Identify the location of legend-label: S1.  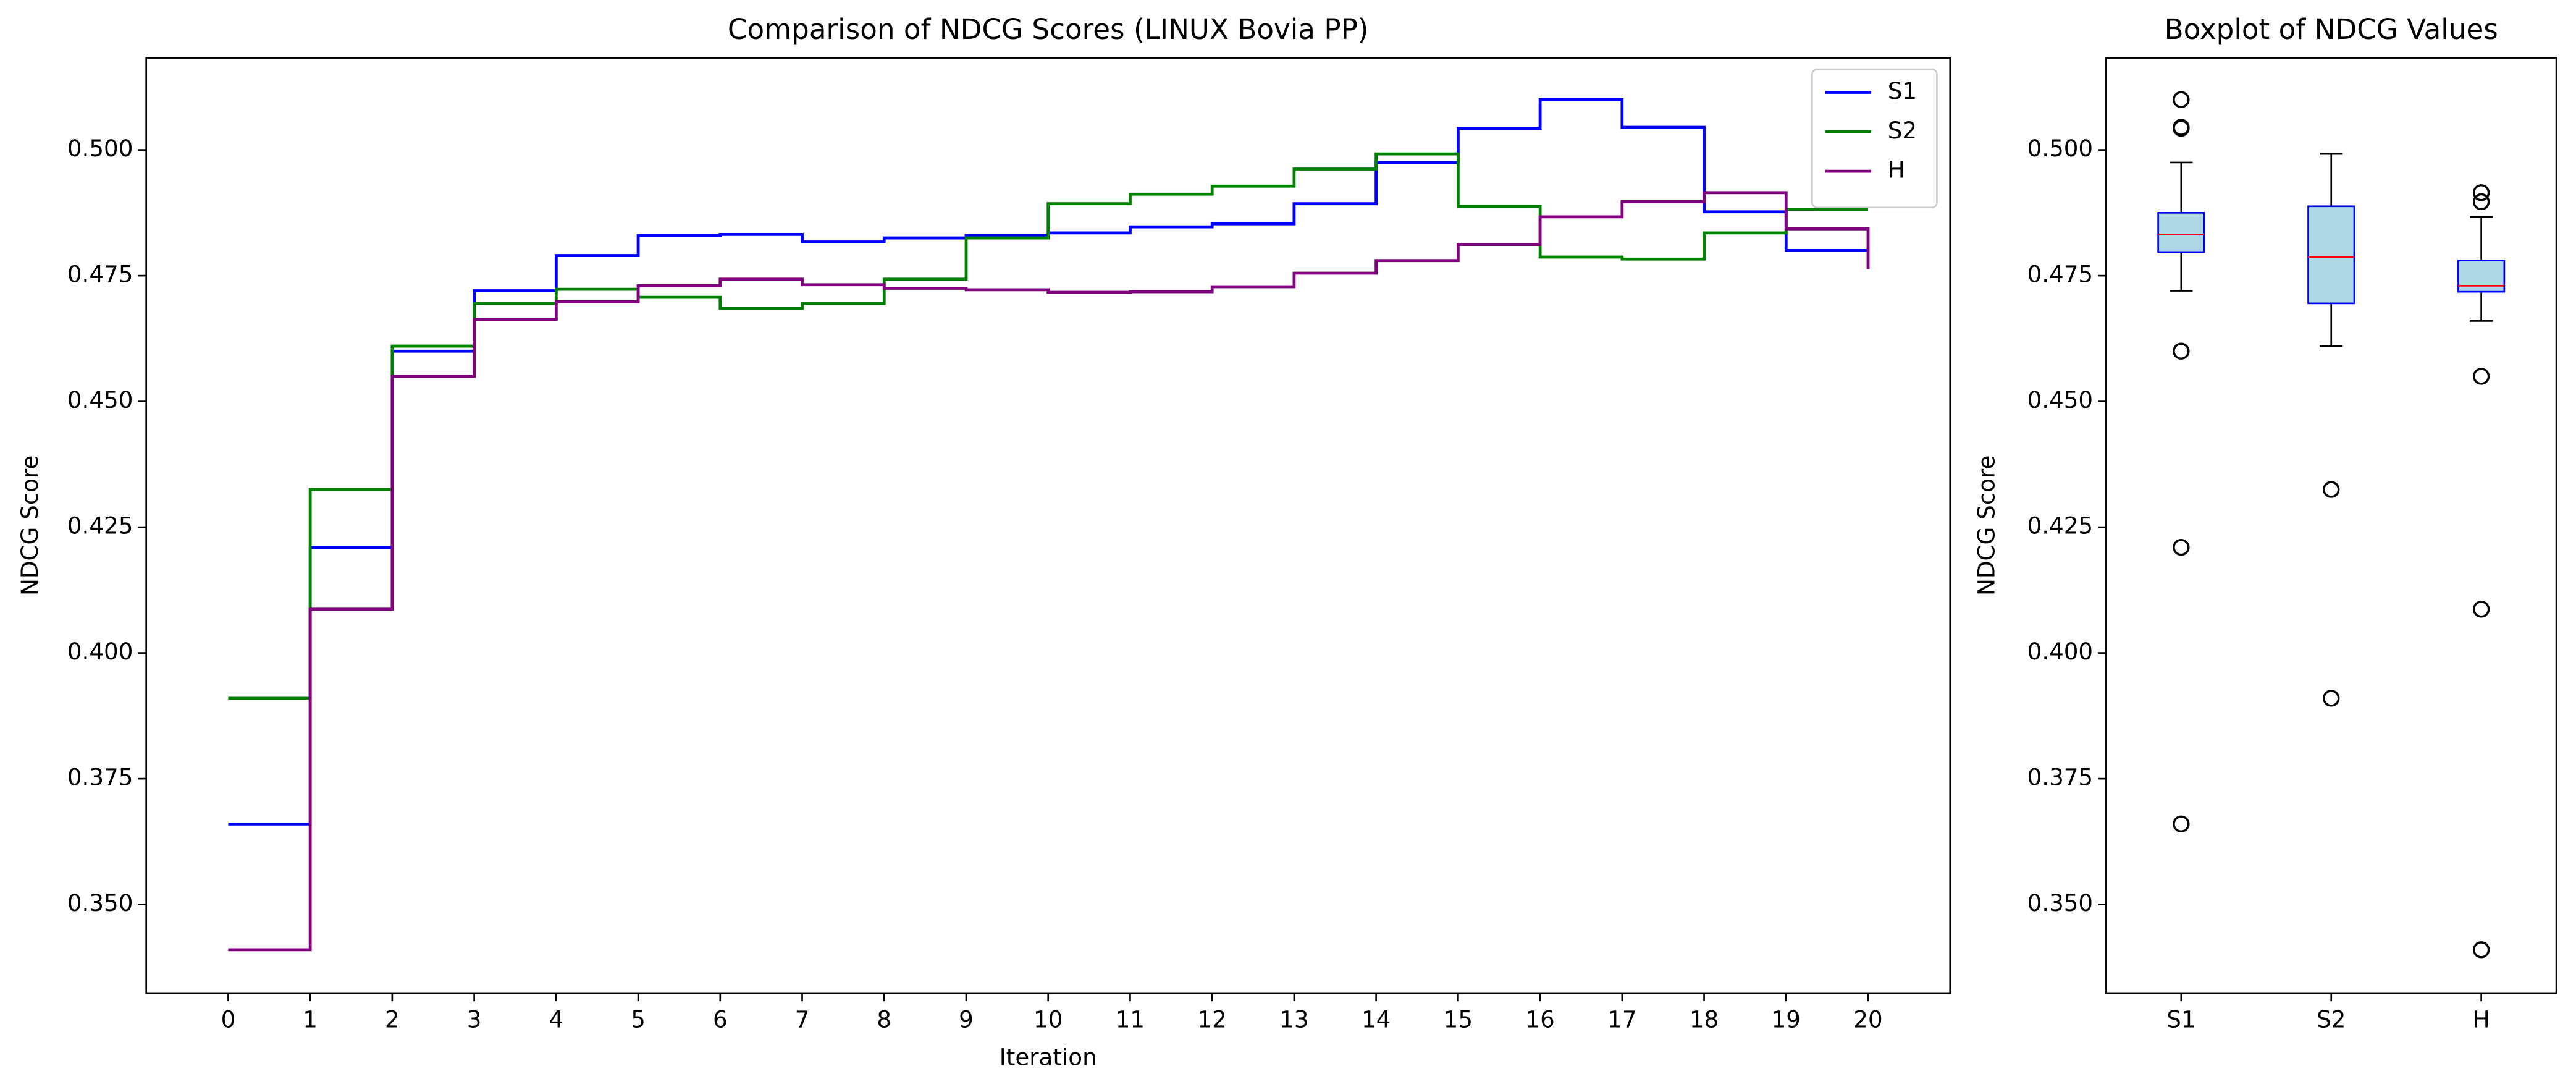
(1902, 90).